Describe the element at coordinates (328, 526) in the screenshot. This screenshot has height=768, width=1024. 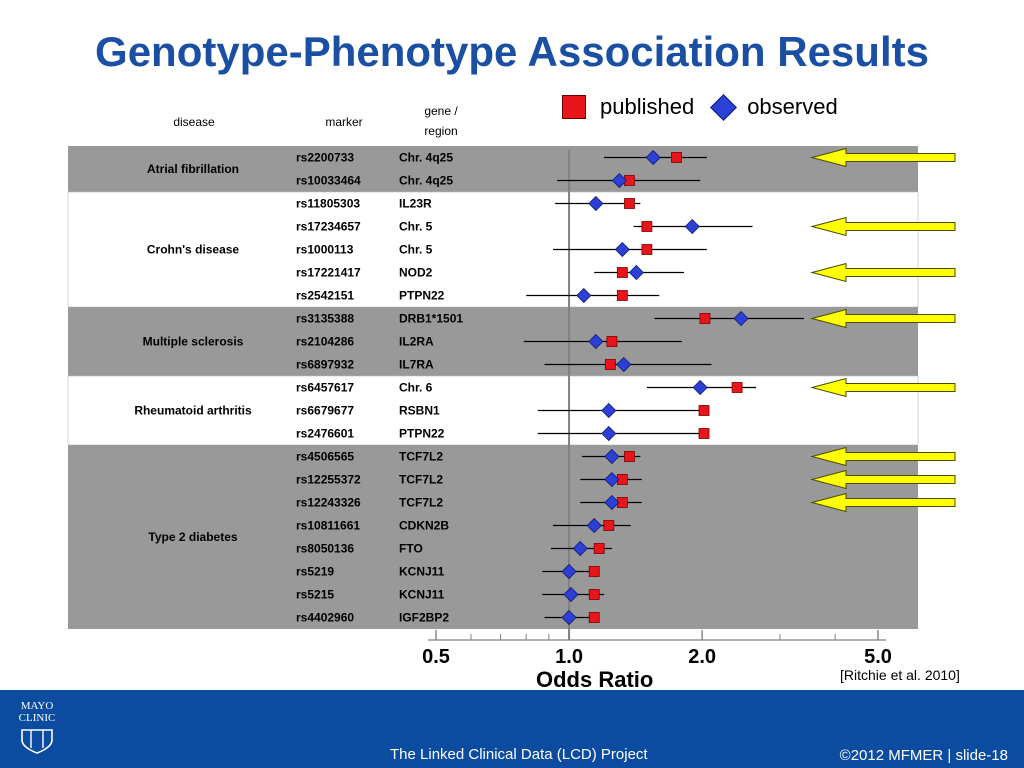
I see `marker-label: rs10811661` at that location.